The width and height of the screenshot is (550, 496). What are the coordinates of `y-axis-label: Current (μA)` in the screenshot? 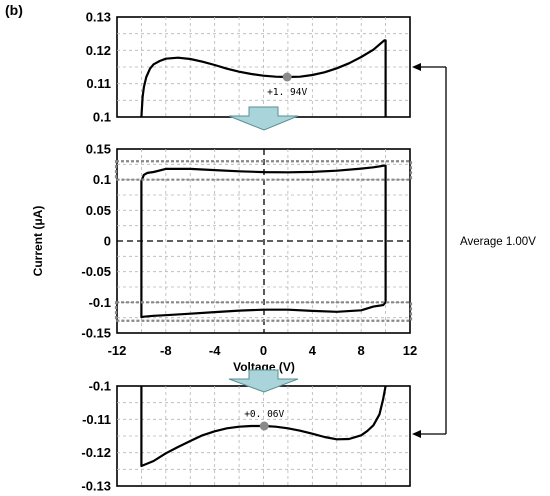 It's located at (38, 241).